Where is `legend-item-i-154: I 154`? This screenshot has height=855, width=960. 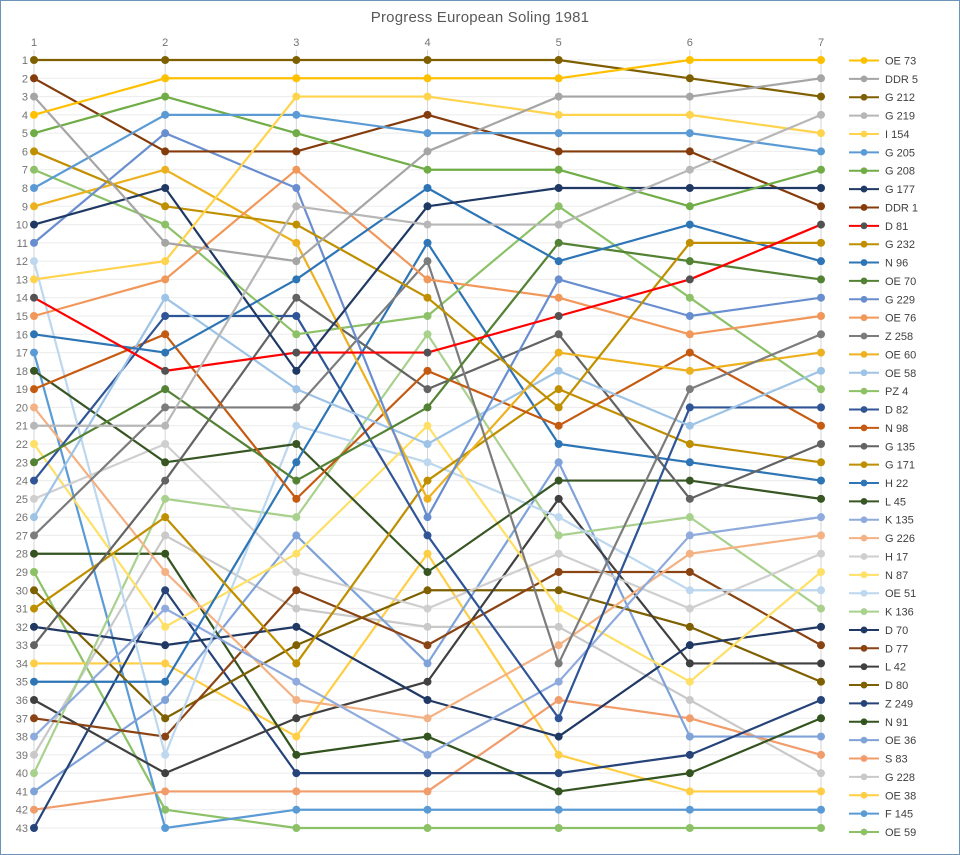
legend-item-i-154: I 154 is located at coordinates (879, 135).